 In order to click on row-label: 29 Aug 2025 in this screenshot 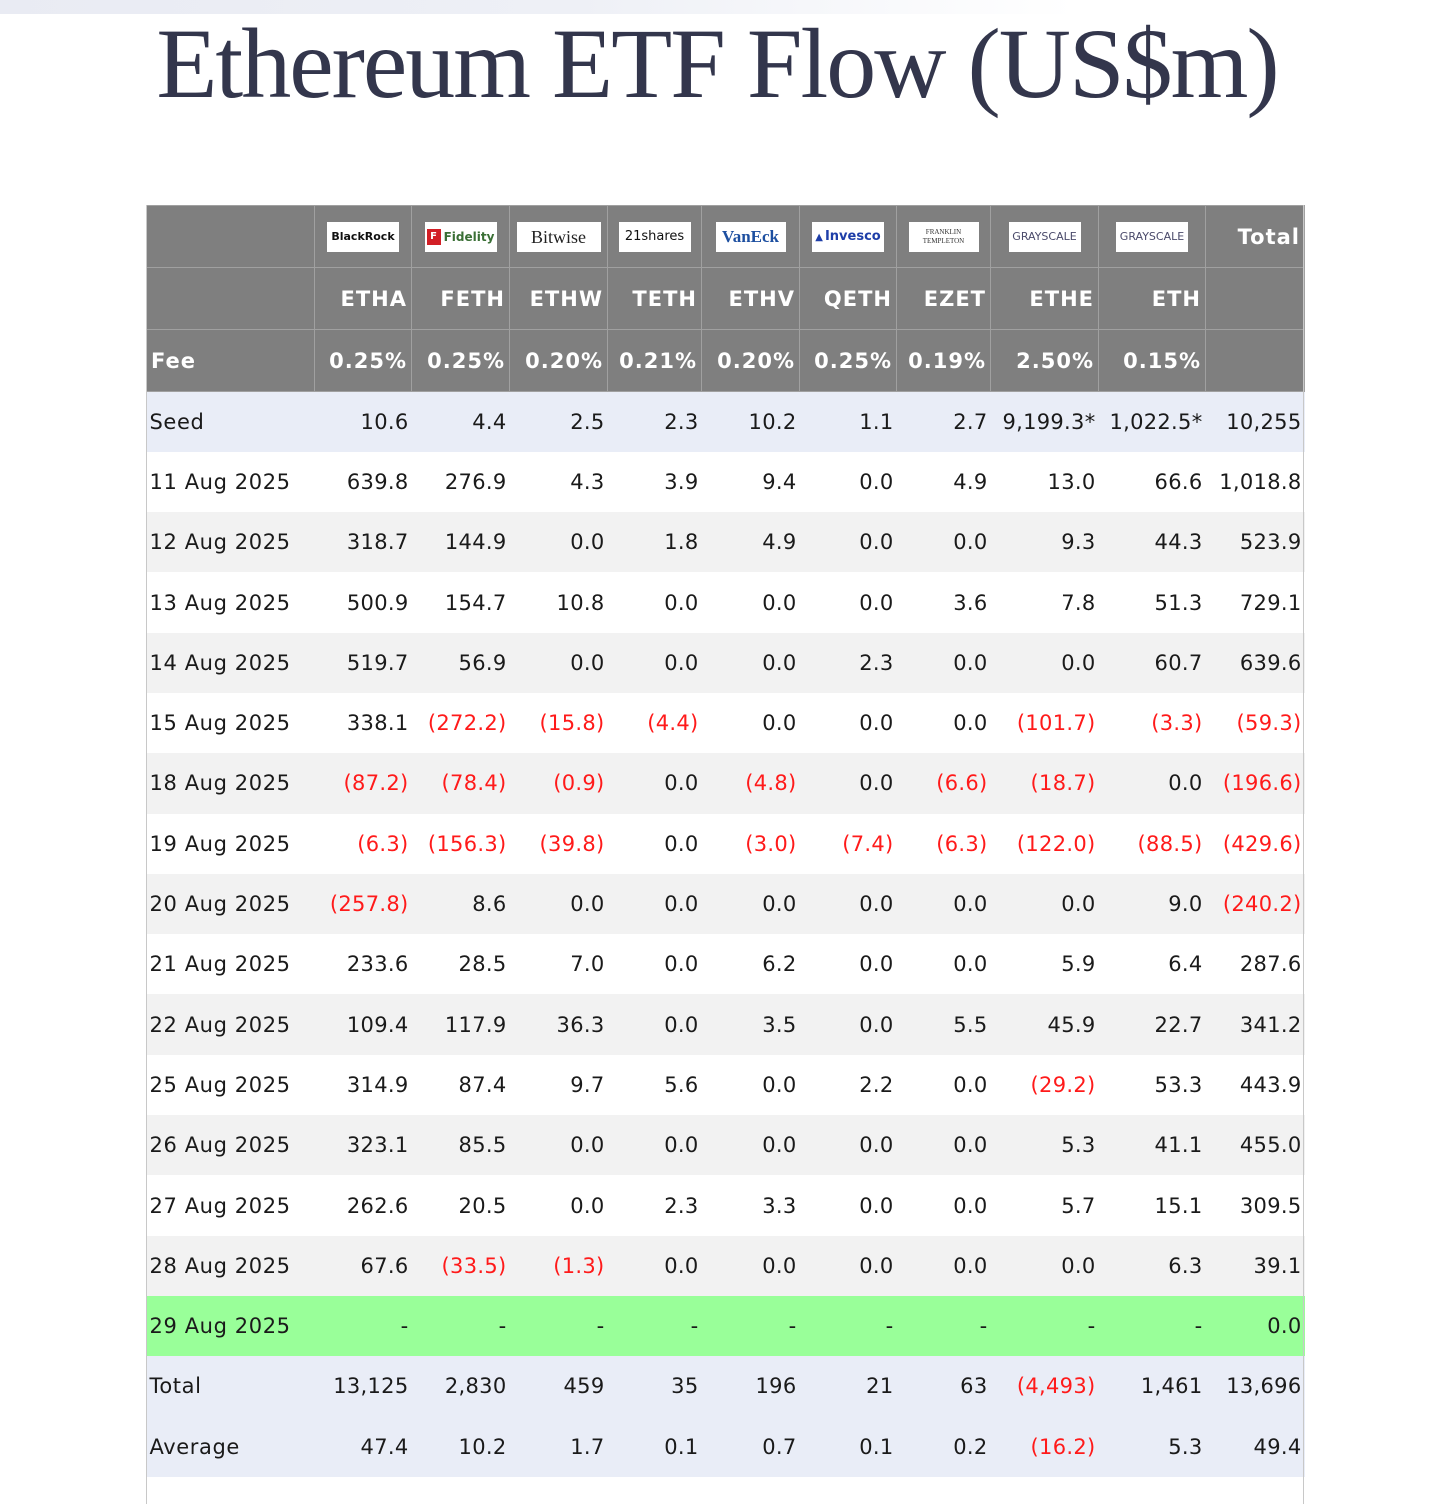, I will do `click(230, 1326)`.